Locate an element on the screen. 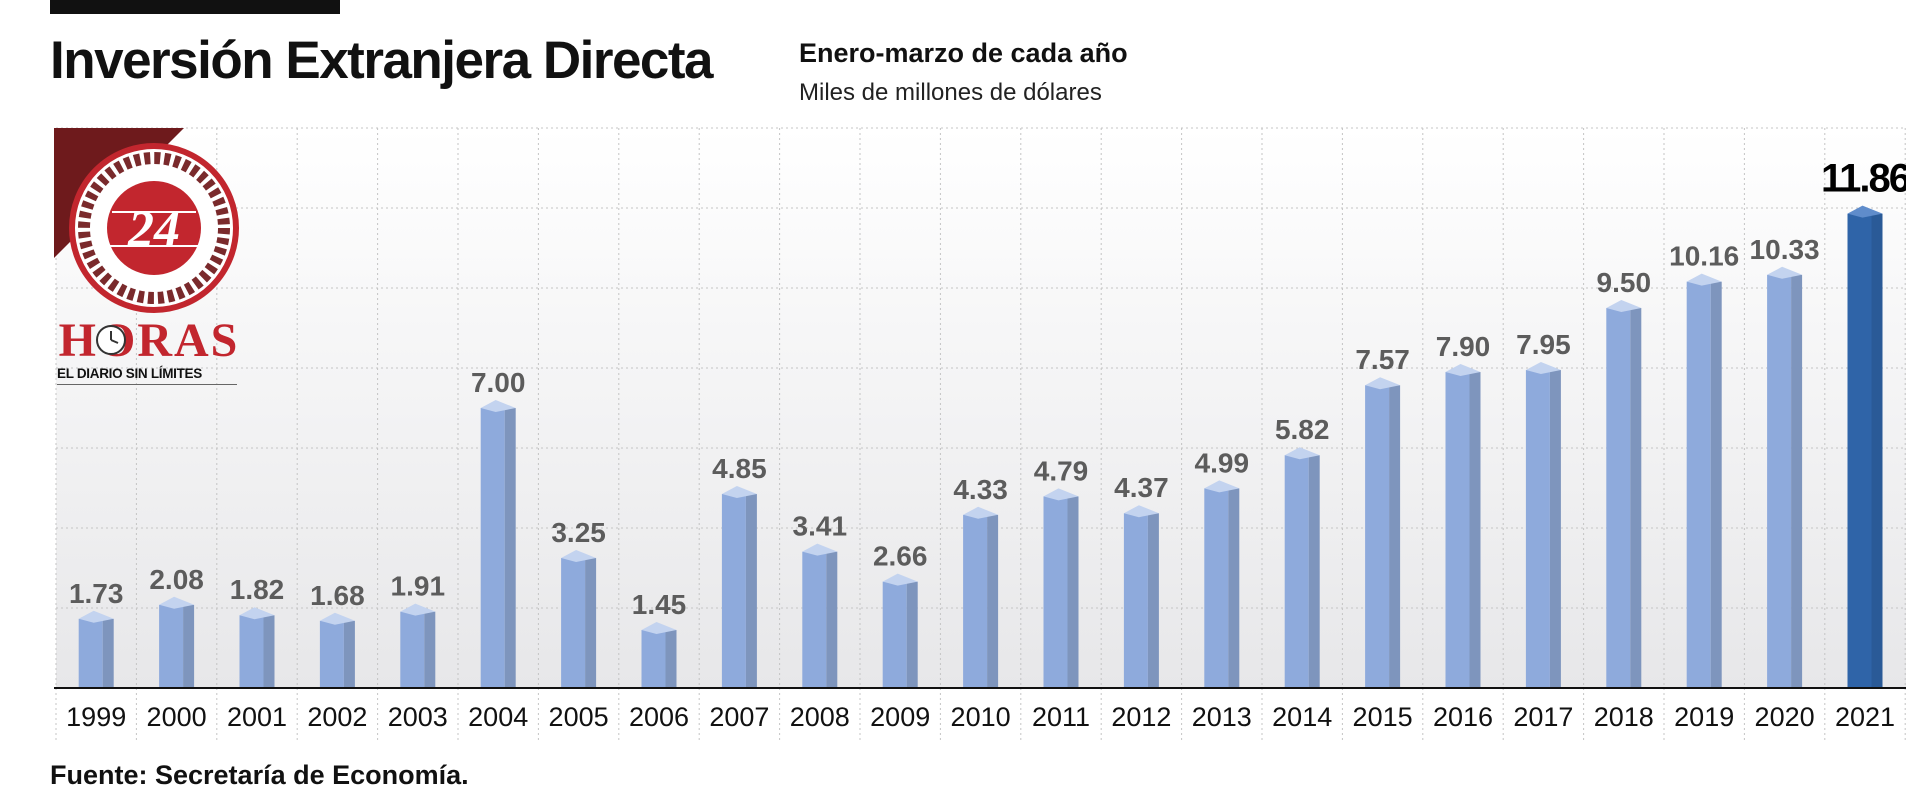  data-label-2013: 4.99 is located at coordinates (1222, 462).